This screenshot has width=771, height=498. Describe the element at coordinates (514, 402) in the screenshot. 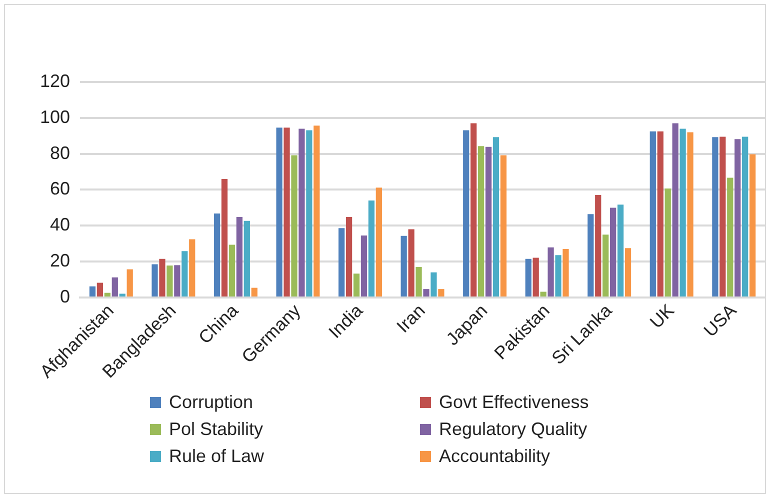

I see `legend-label: Govt Effectiveness` at that location.